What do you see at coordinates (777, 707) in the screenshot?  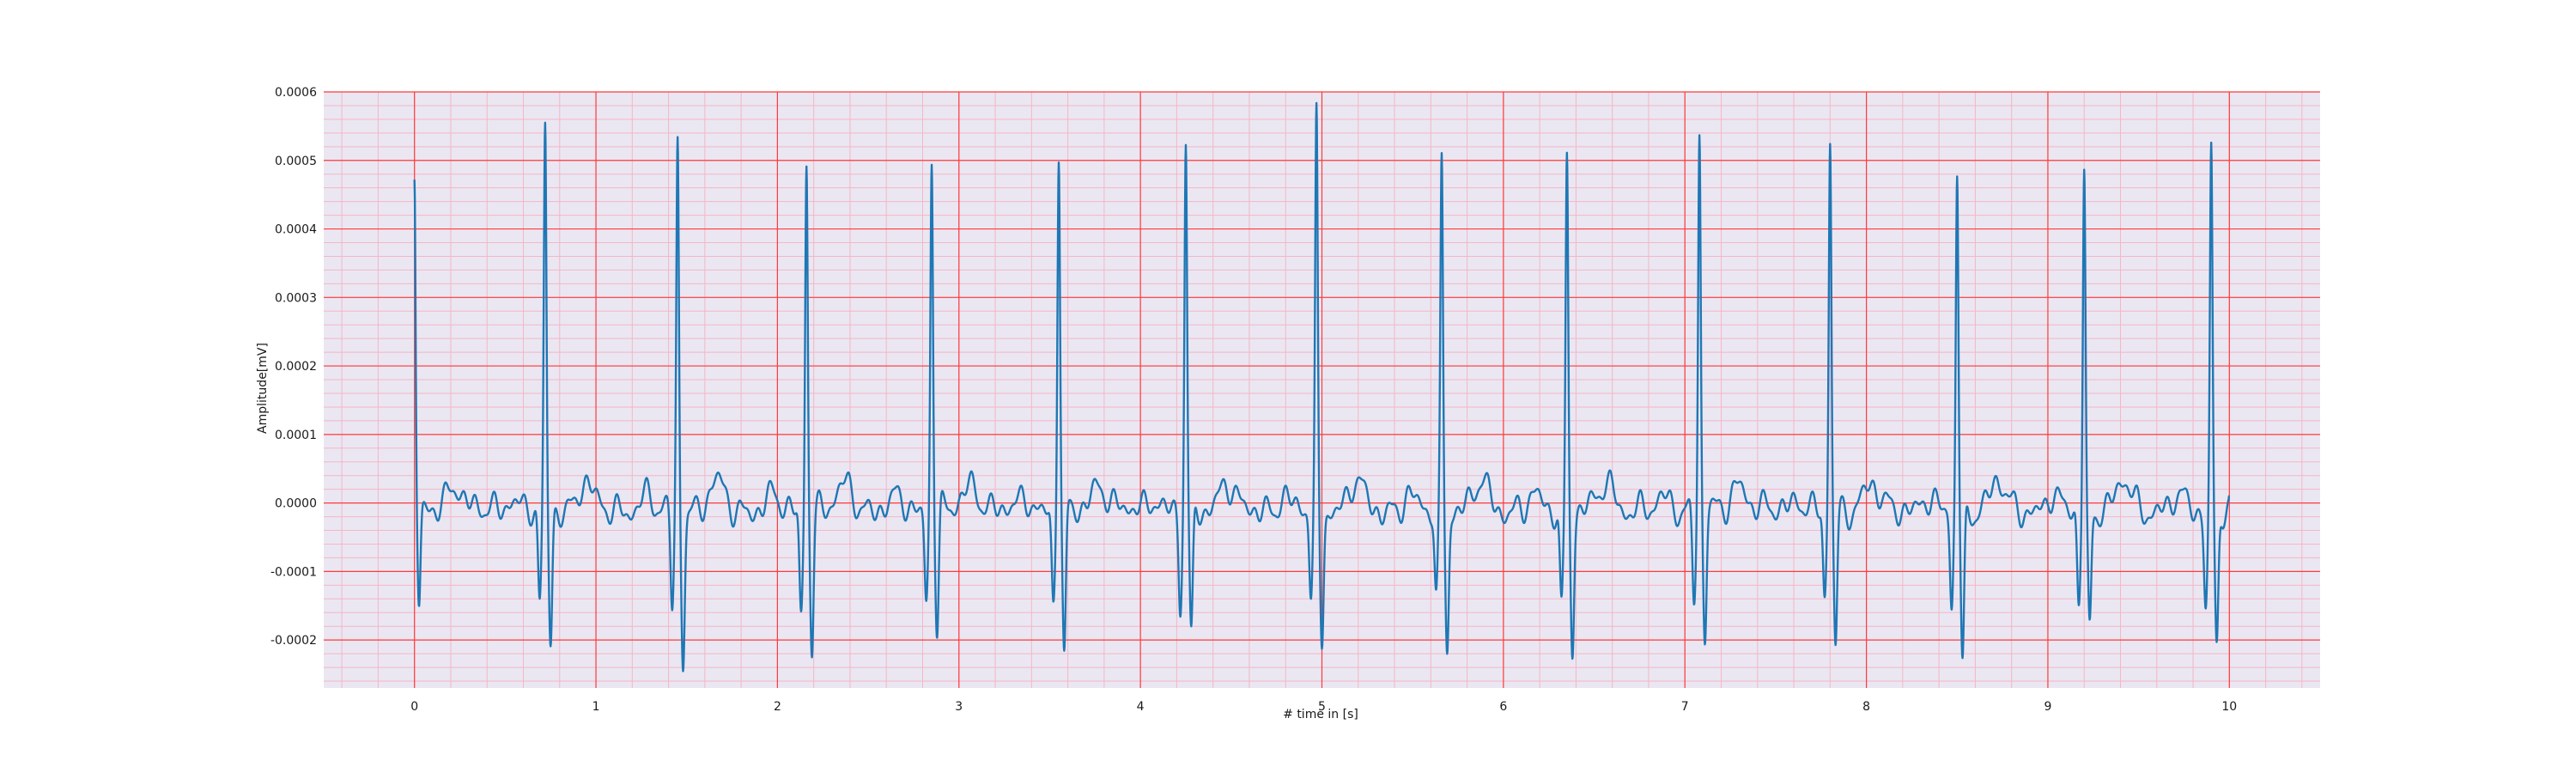 I see `x-tick-label: 2` at bounding box center [777, 707].